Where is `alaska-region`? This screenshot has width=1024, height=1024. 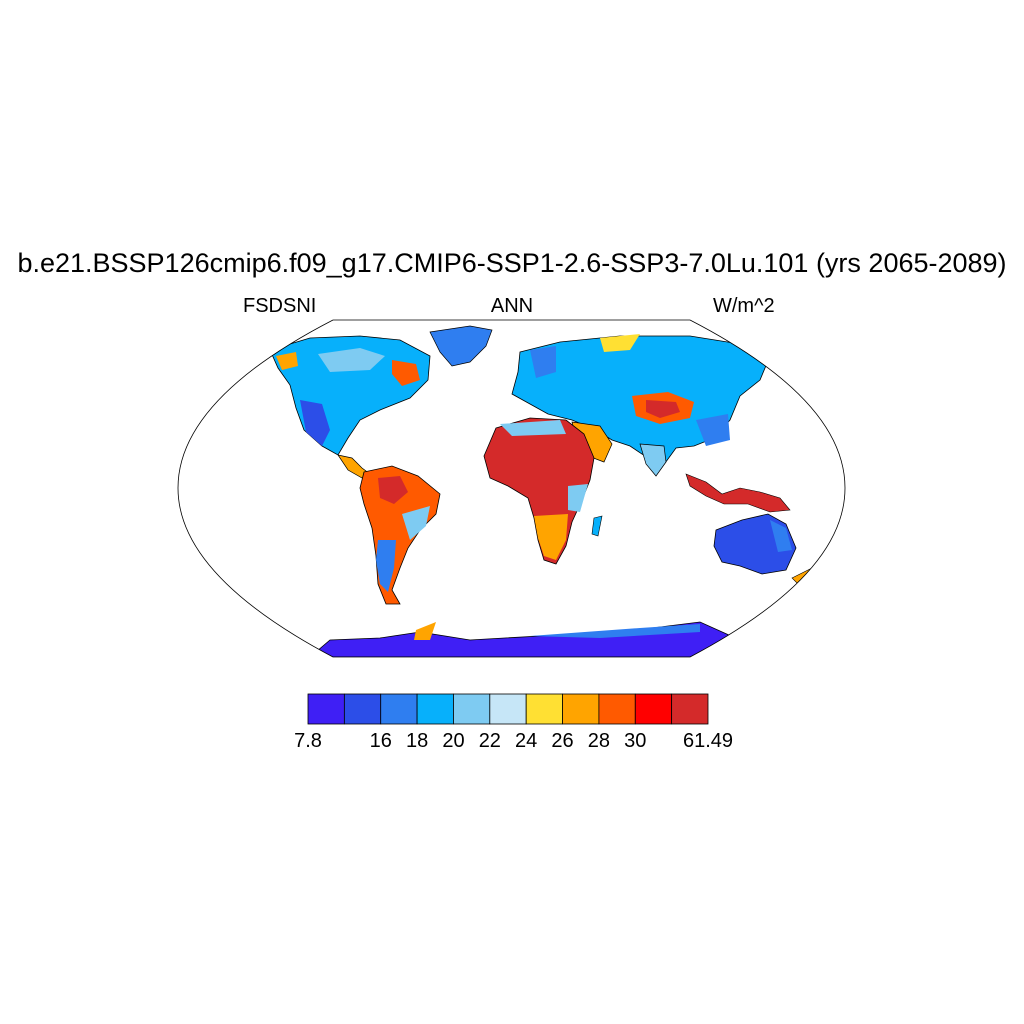 alaska-region is located at coordinates (287, 361).